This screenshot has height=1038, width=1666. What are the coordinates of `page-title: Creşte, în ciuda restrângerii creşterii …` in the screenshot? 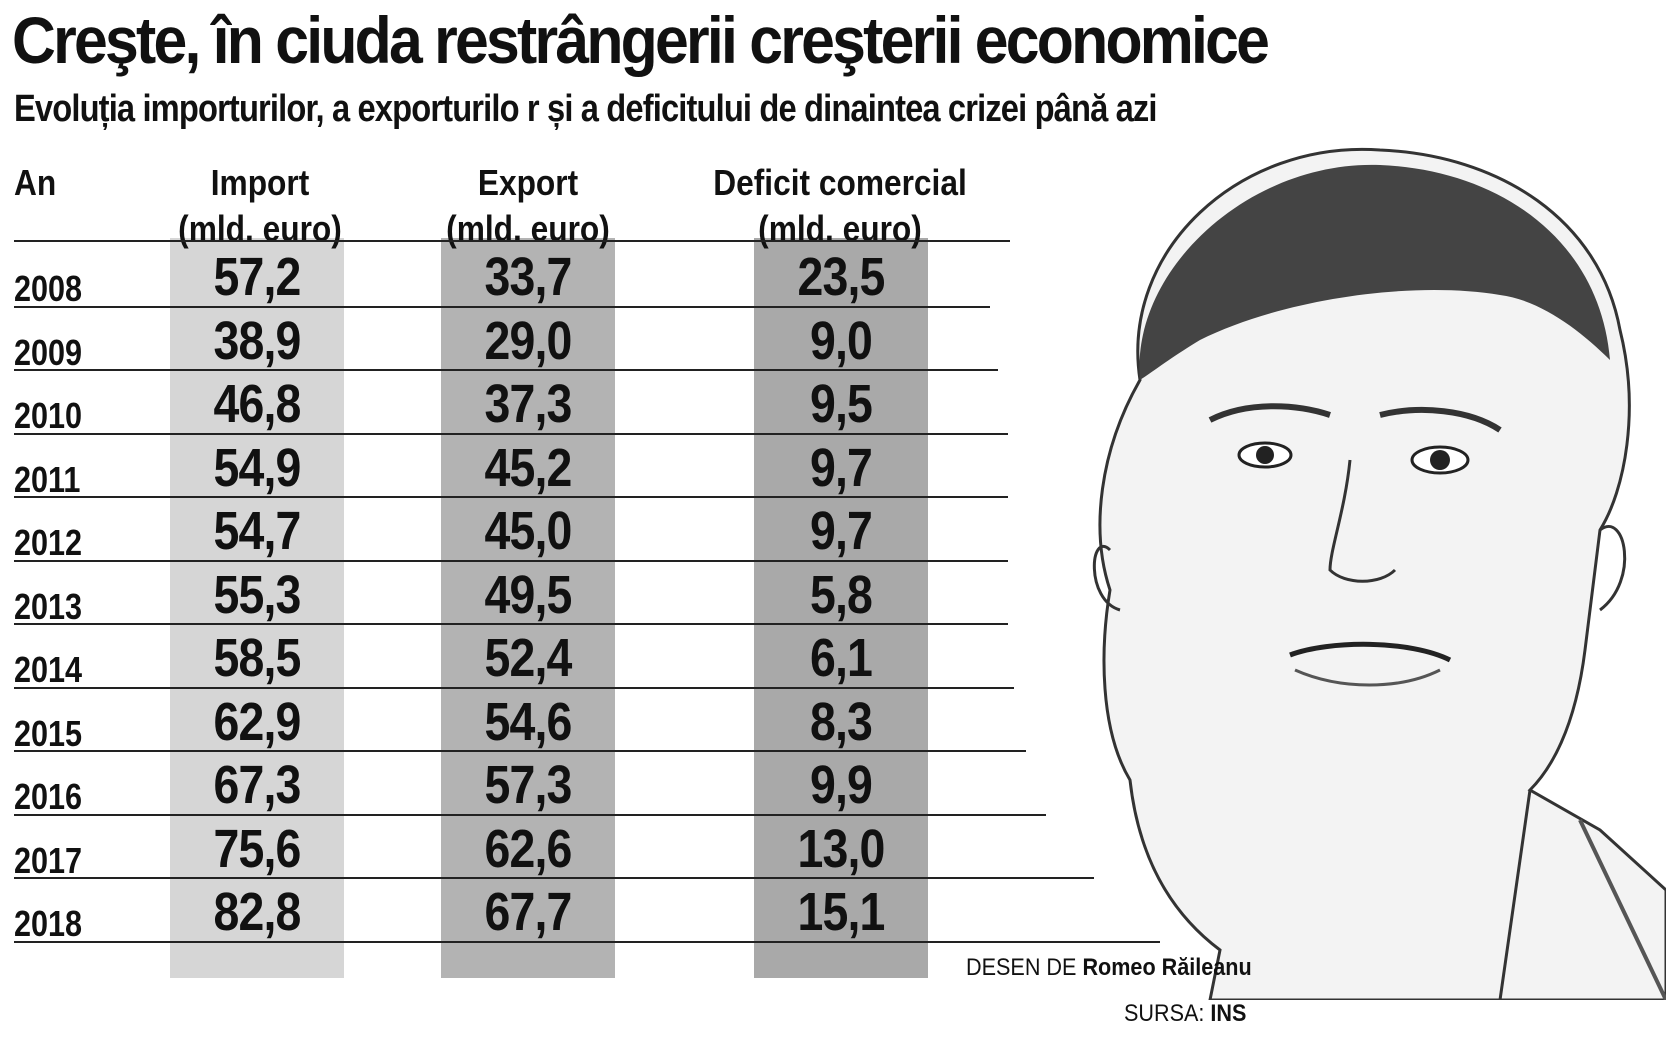 It's located at (641, 40).